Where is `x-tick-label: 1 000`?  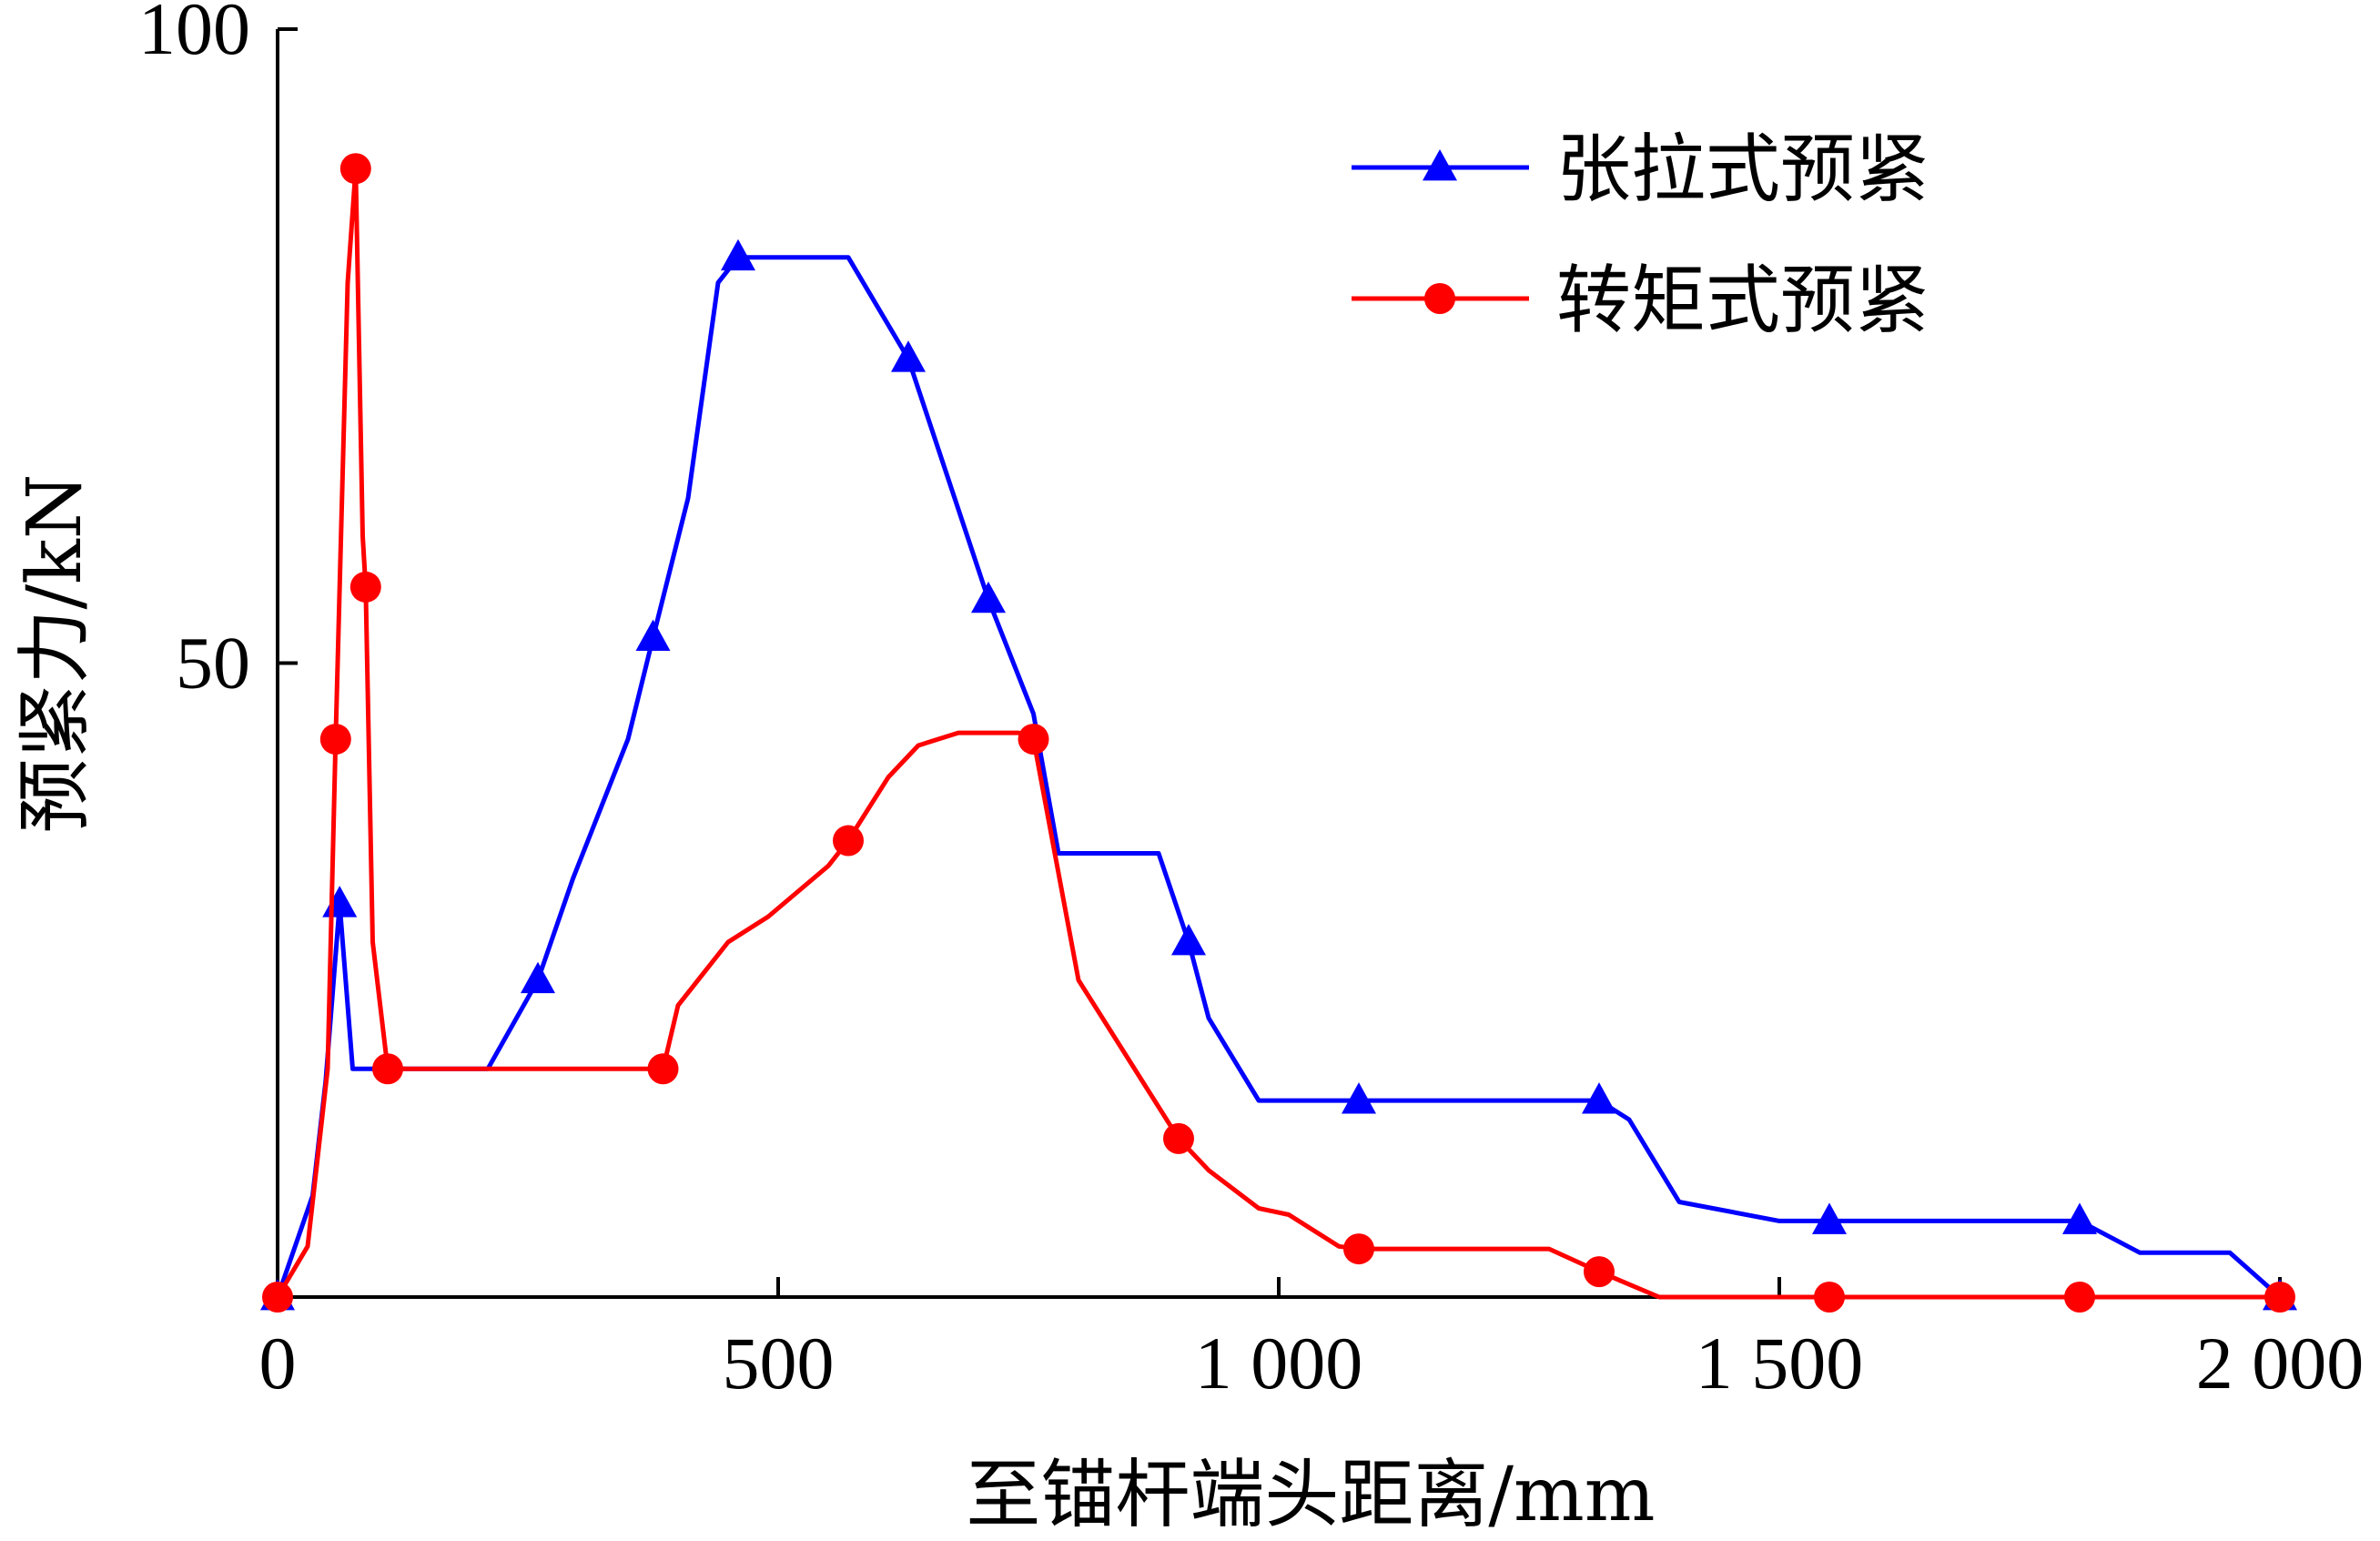 x-tick-label: 1 000 is located at coordinates (1279, 1363).